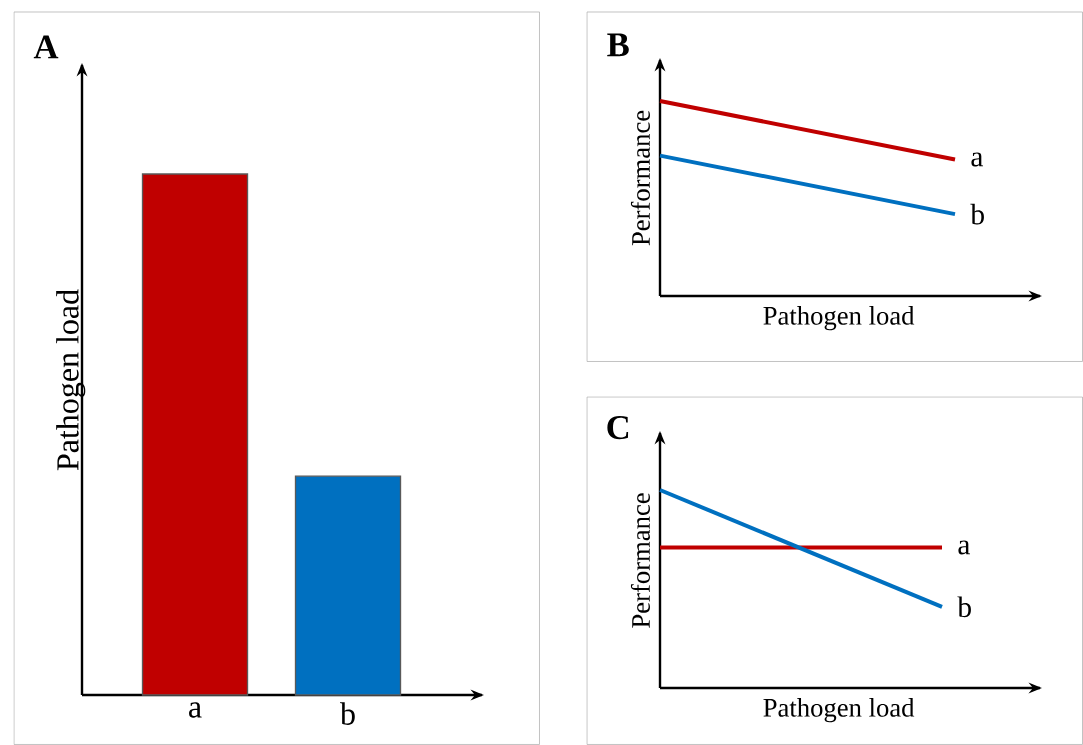 The width and height of the screenshot is (1083, 745). I want to click on chart-title: A, so click(46, 47).